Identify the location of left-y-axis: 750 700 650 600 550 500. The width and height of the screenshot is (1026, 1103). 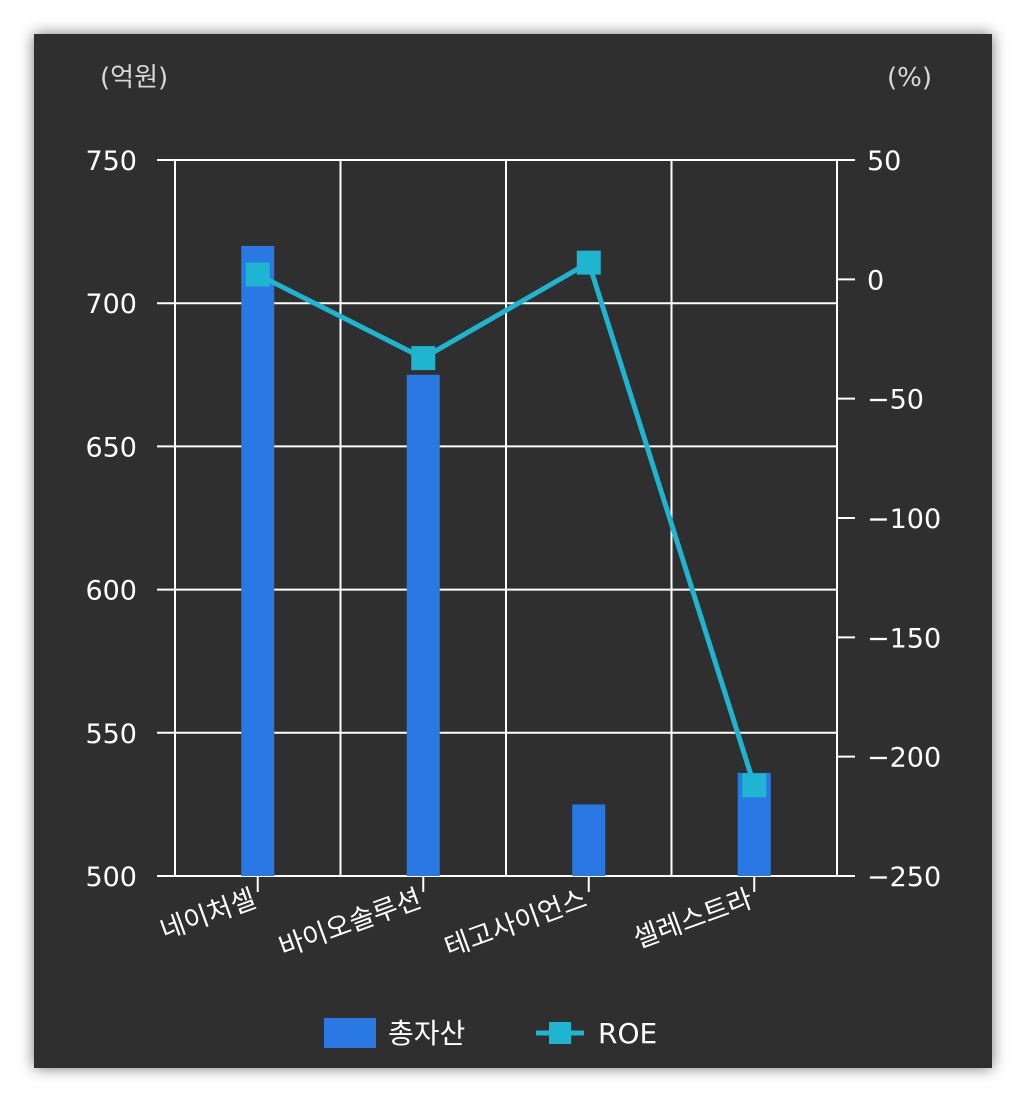
(130, 519).